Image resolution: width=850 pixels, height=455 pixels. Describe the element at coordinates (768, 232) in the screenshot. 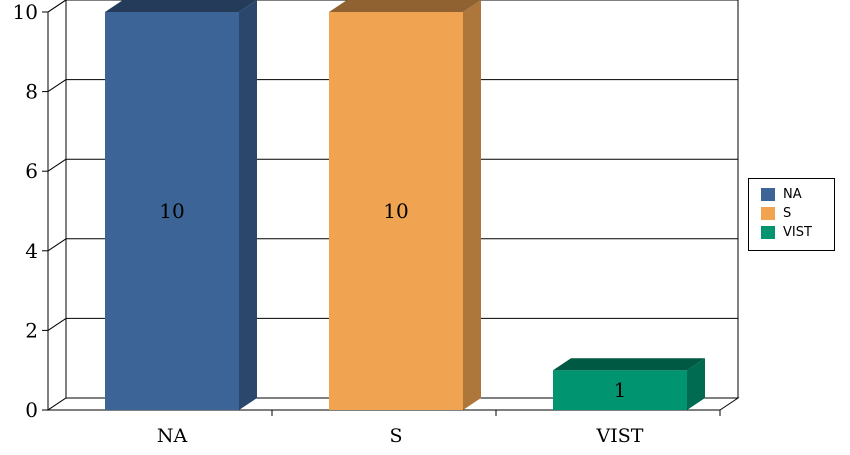

I see `legend-swatch-vist` at that location.